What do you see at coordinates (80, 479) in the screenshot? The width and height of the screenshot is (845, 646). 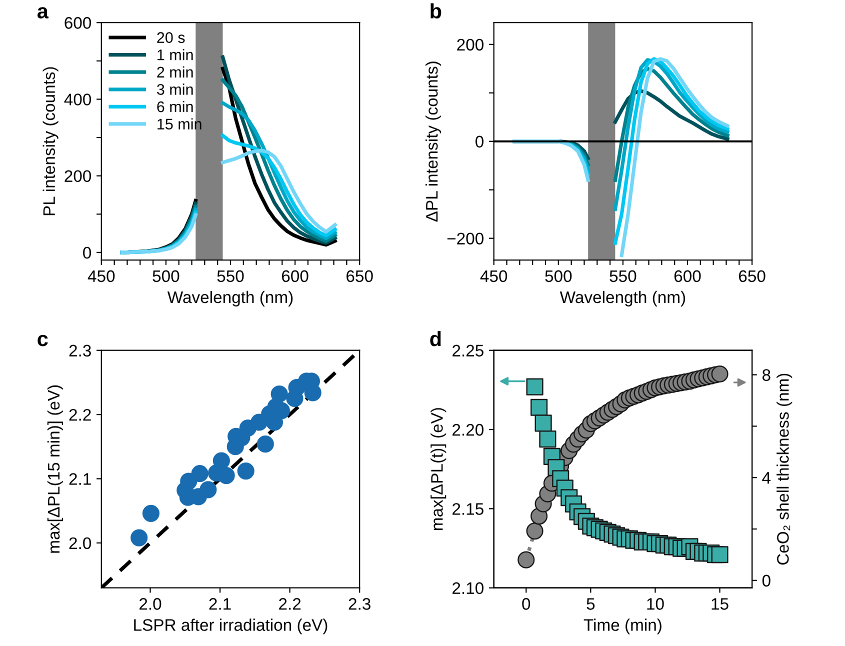 I see `y-tick-label: 2.1` at bounding box center [80, 479].